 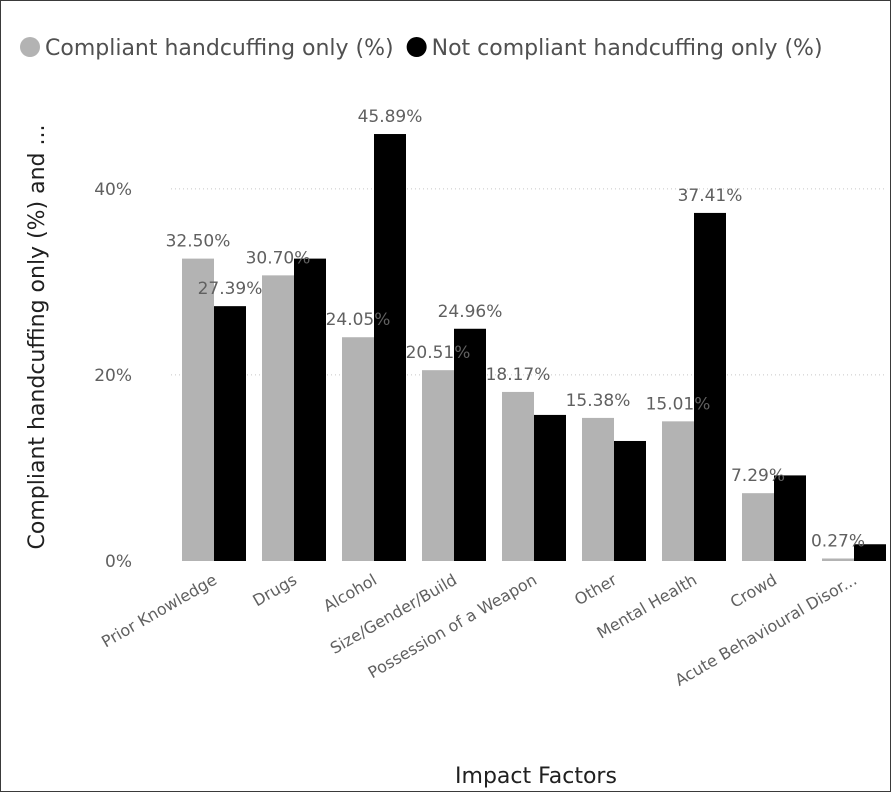 What do you see at coordinates (219, 48) in the screenshot?
I see `legend-label-1: Compliant handcuffing only (%)` at bounding box center [219, 48].